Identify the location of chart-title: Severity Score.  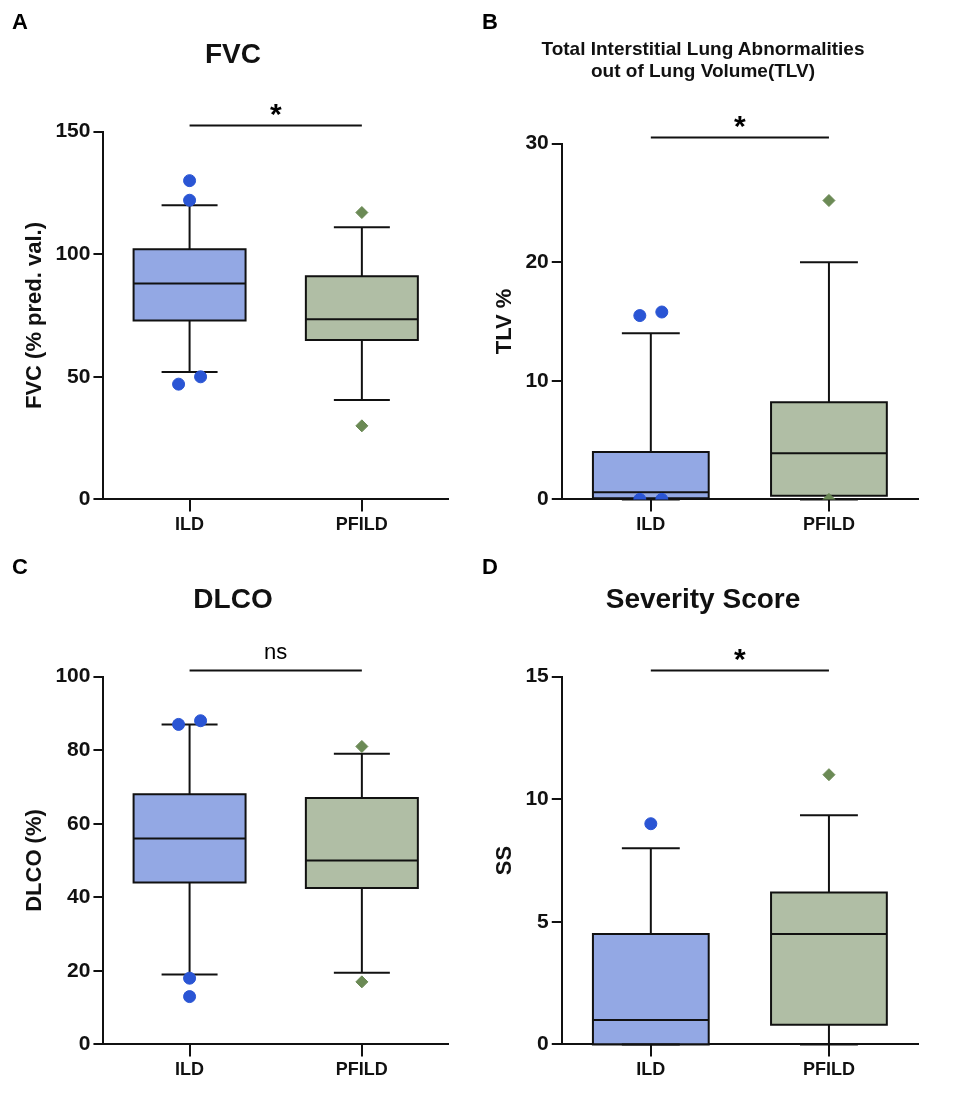
(703, 598).